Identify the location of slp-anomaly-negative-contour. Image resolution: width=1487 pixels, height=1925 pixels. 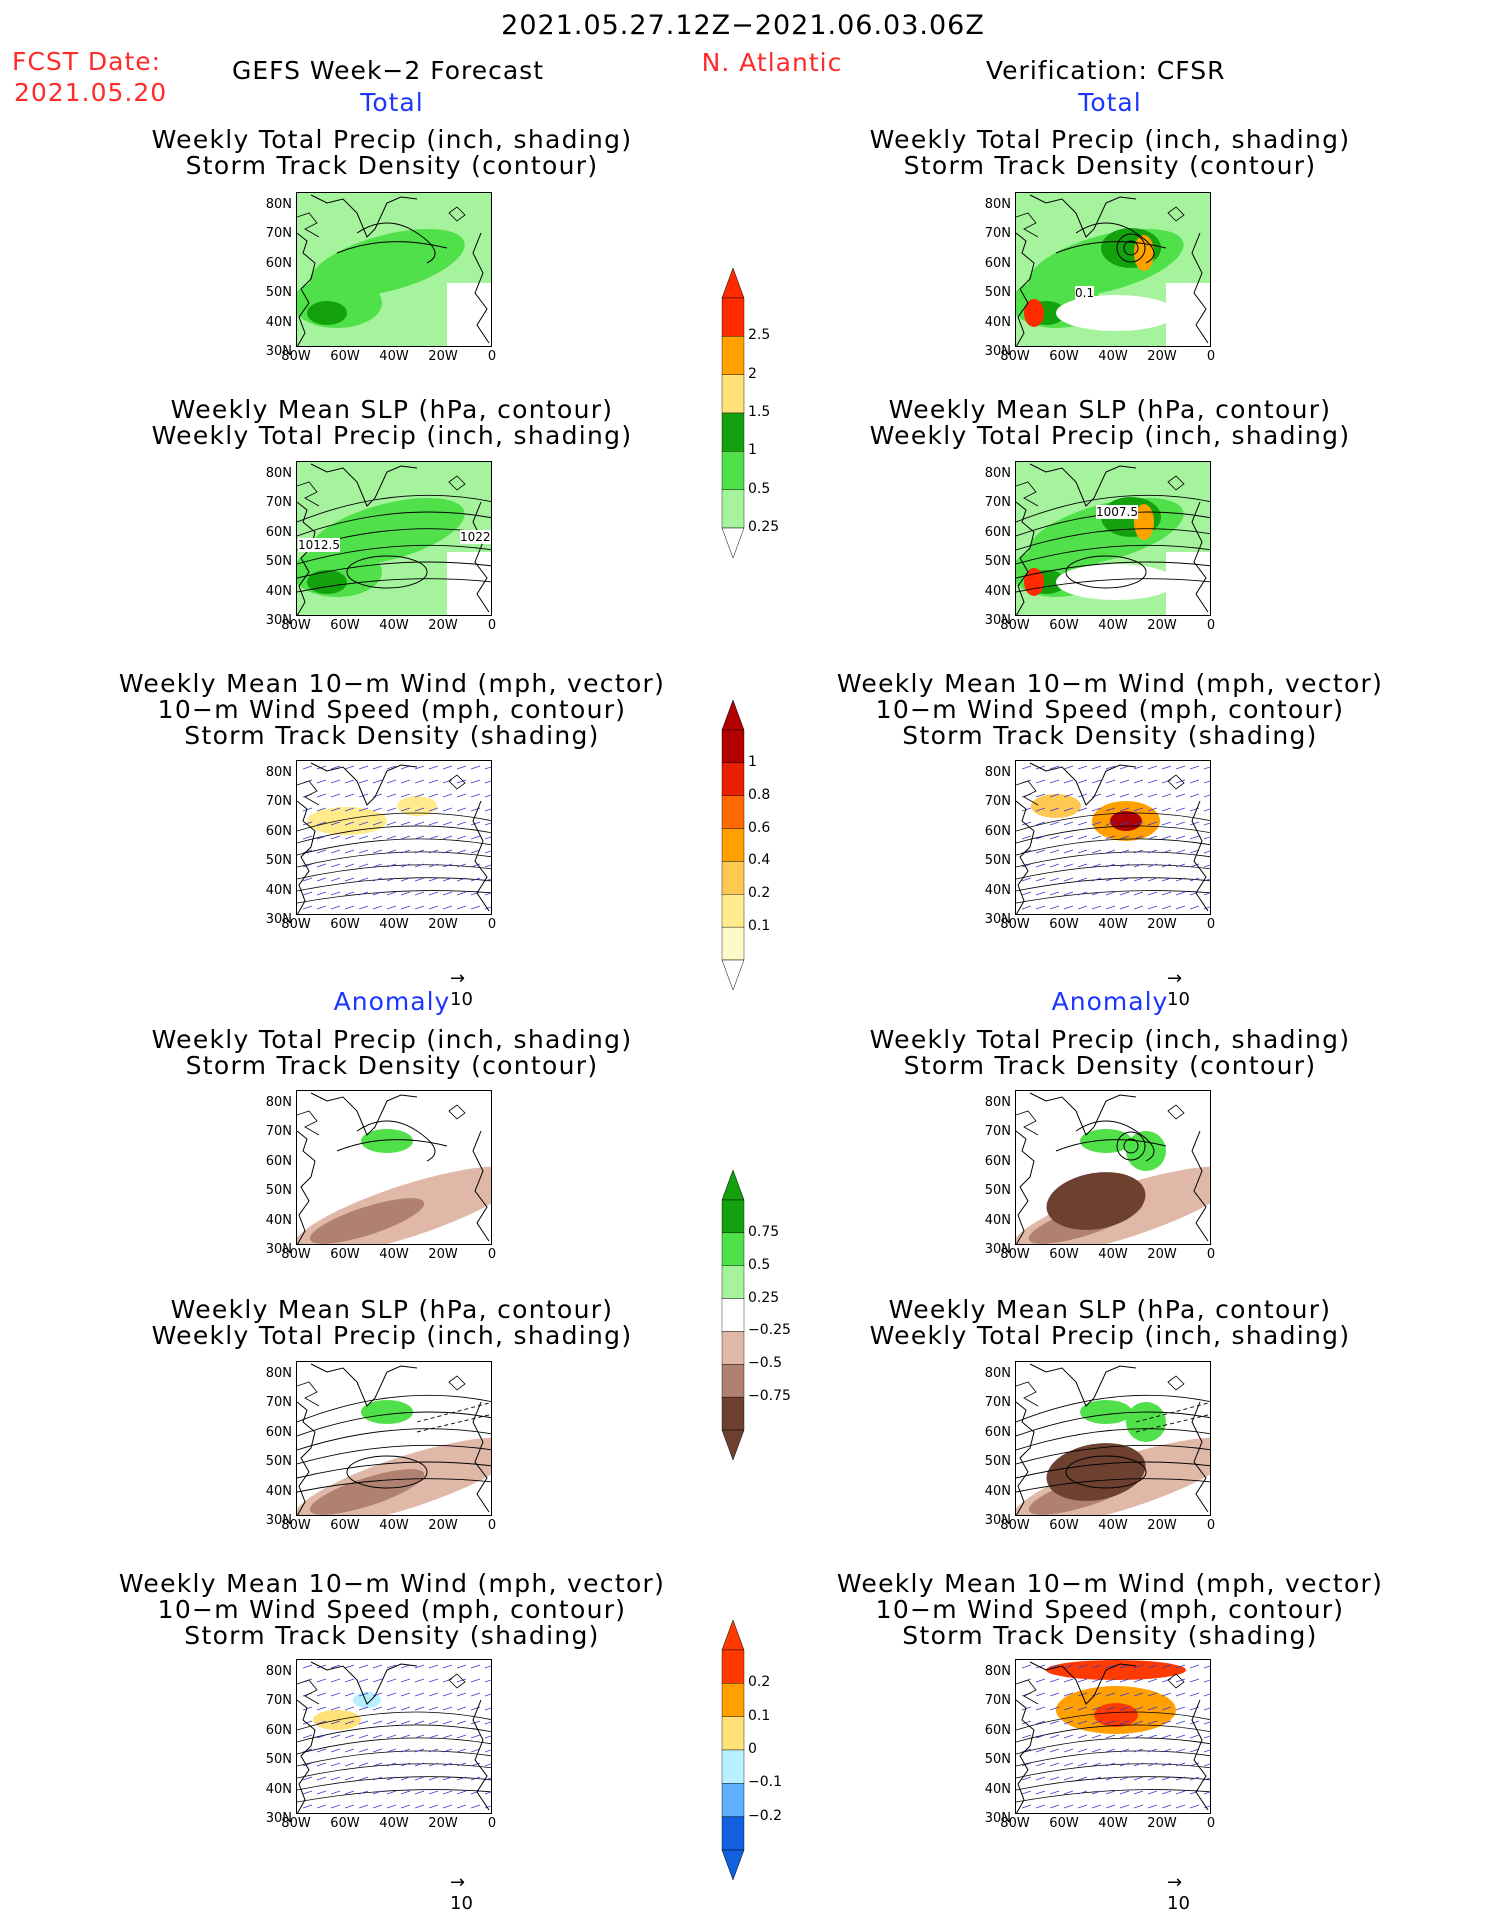
(1172, 1412).